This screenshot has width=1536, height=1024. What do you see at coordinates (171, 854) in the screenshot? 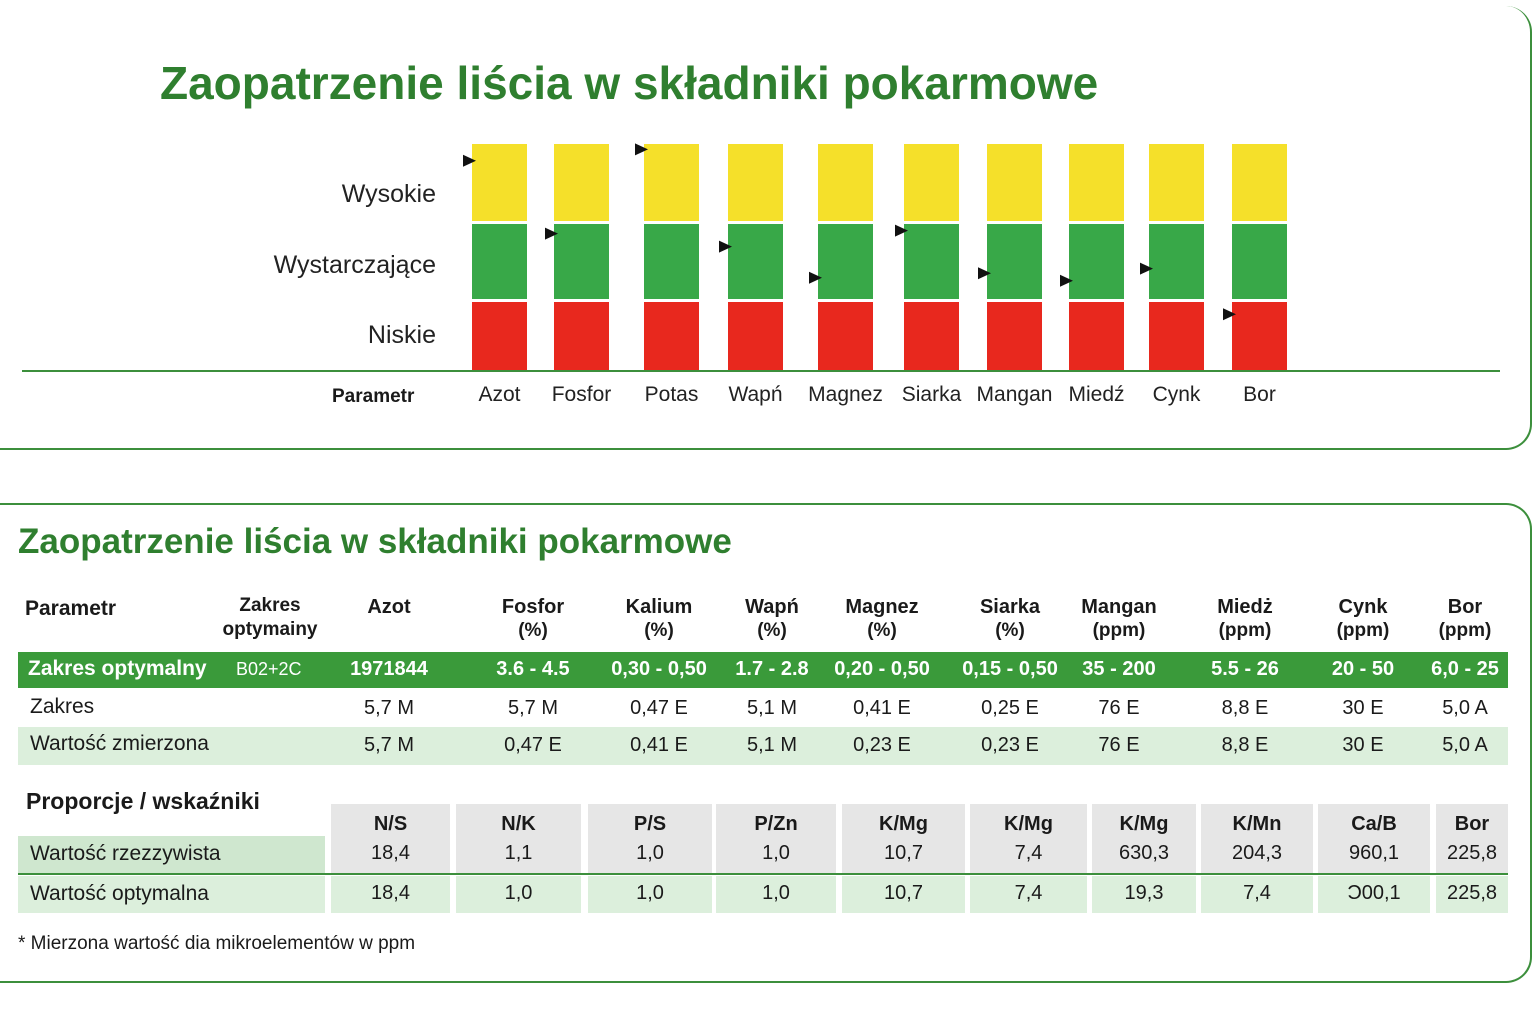
I see `ratio-row-actual-bg` at bounding box center [171, 854].